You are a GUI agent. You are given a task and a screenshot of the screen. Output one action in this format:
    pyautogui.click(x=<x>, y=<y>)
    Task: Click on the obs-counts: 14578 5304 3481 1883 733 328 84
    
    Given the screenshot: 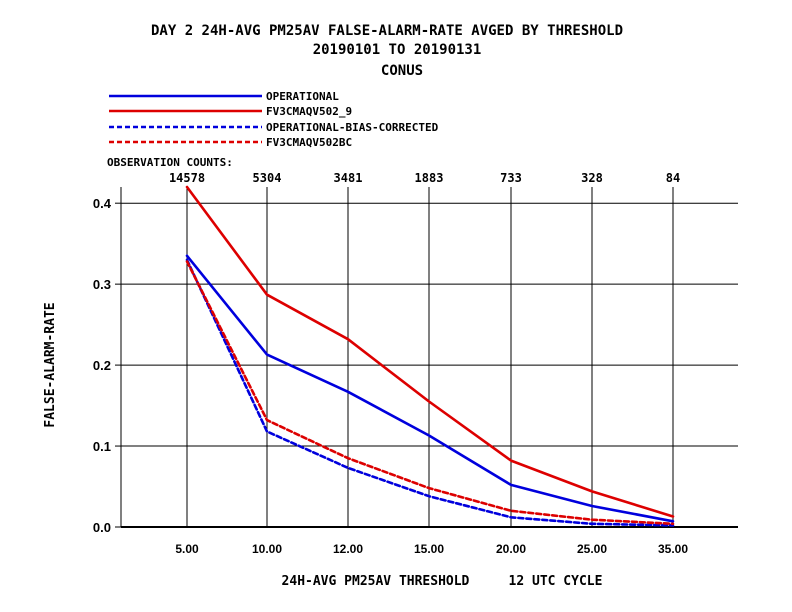 What is the action you would take?
    pyautogui.click(x=424, y=178)
    